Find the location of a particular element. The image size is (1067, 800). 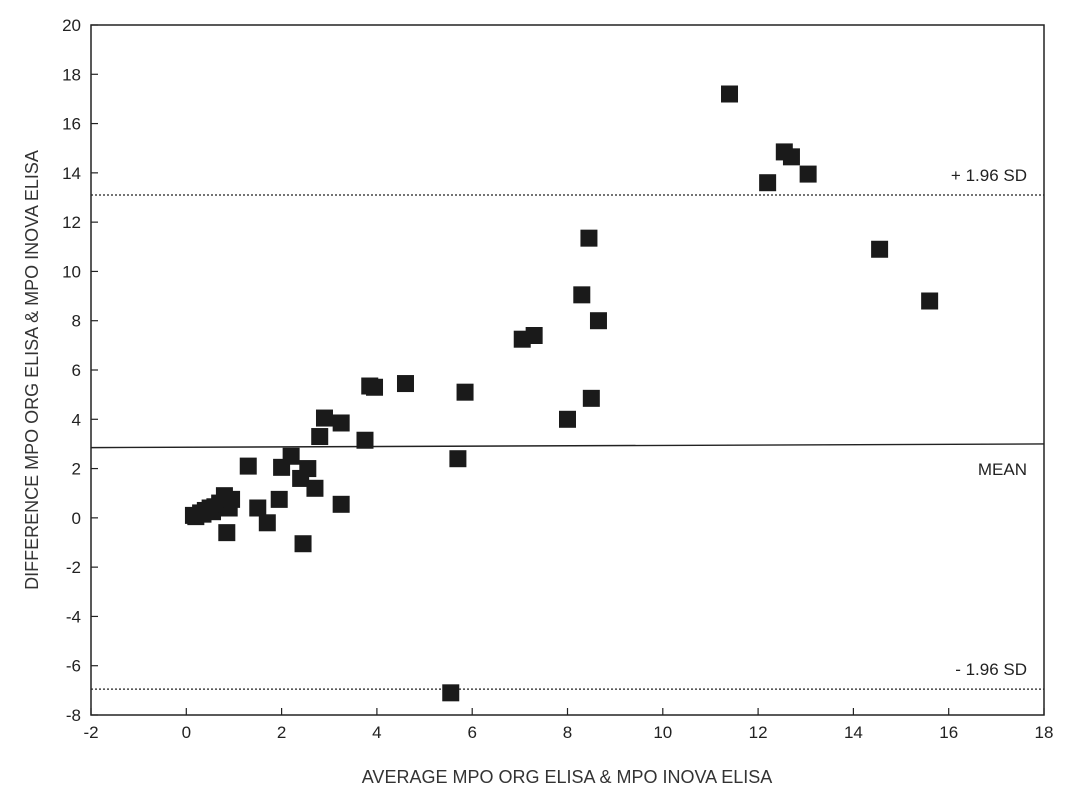

y-tick-label: 12 is located at coordinates (71, 222).